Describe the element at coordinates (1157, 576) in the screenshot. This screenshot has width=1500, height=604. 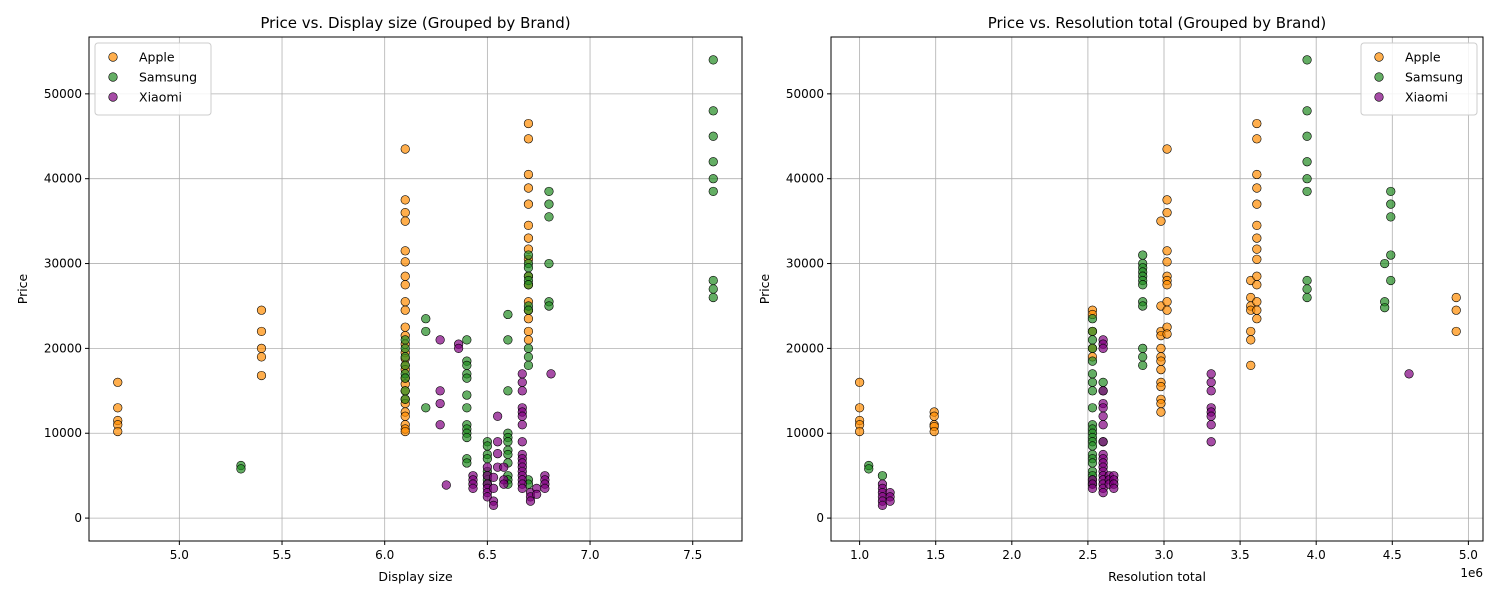
I see `x-axis-label: Resolution total` at that location.